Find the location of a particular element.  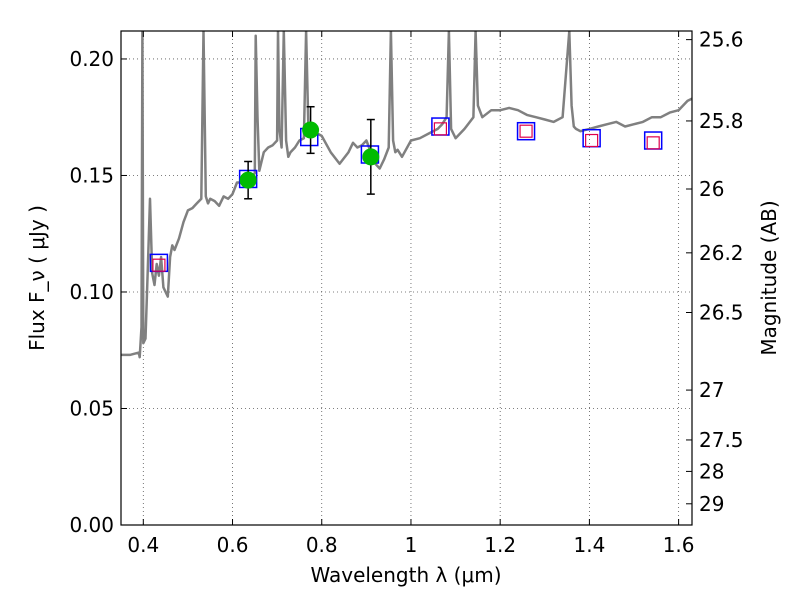

y-tick-label: 0.05 is located at coordinates (91, 408).